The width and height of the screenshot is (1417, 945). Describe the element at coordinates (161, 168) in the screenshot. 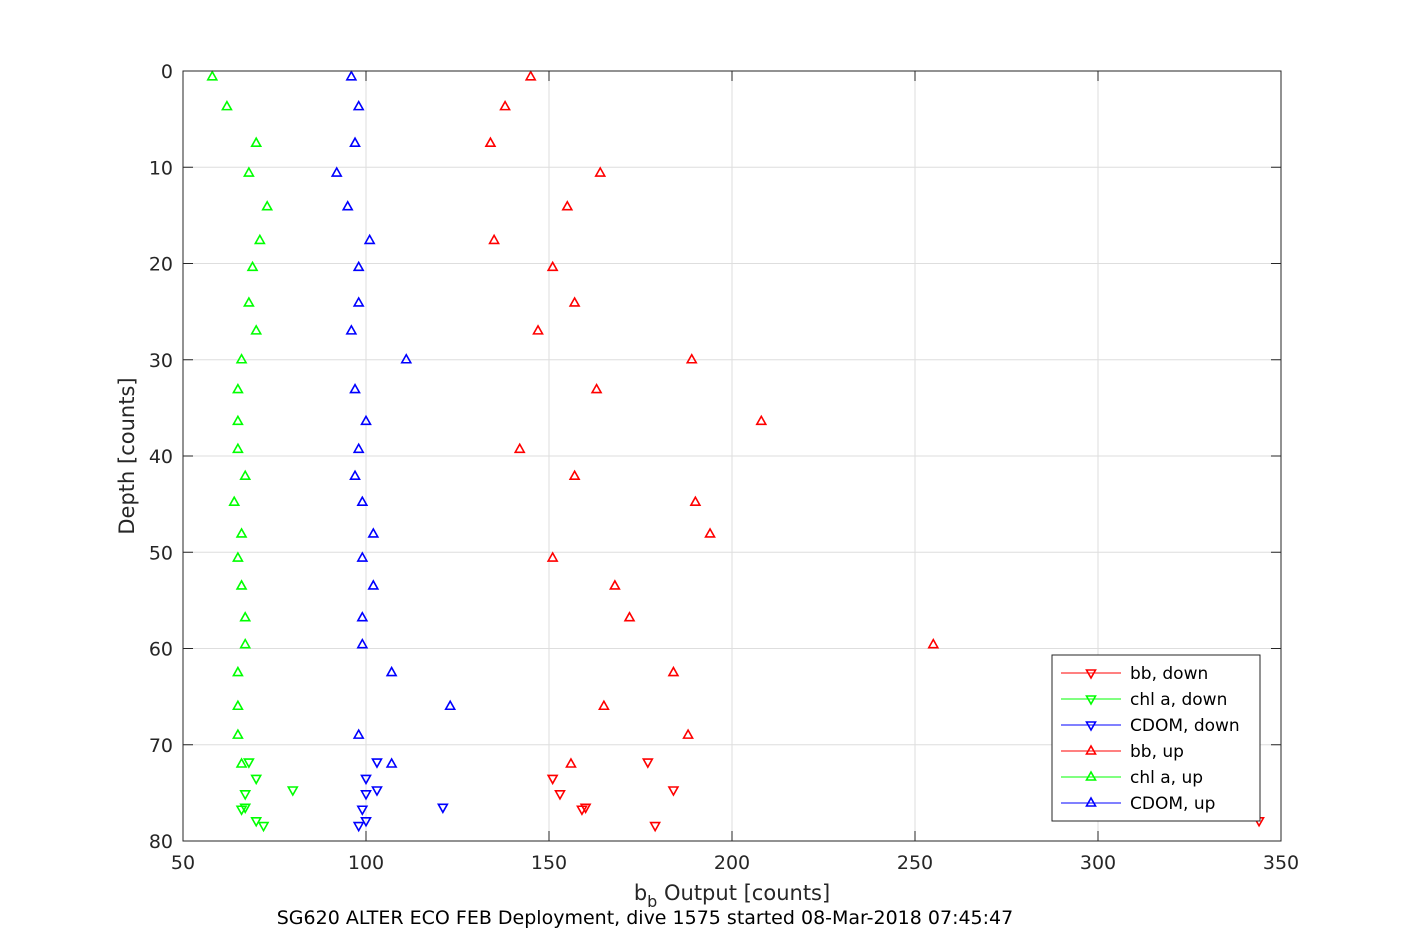

I see `y-tick-label: 10` at that location.